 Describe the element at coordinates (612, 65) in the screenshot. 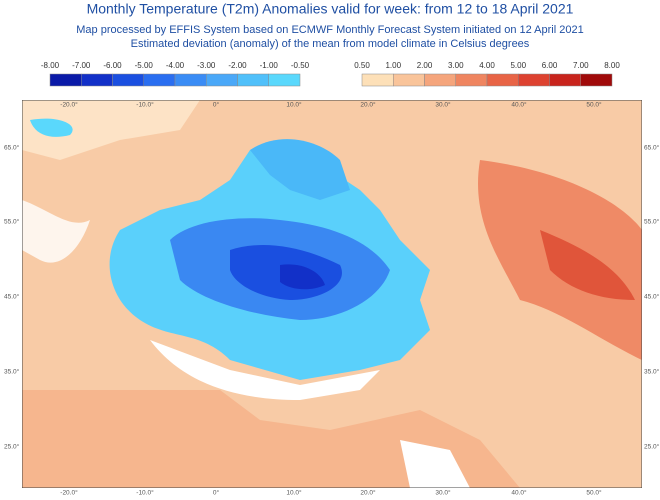

I see `legend-label: 8.00` at that location.